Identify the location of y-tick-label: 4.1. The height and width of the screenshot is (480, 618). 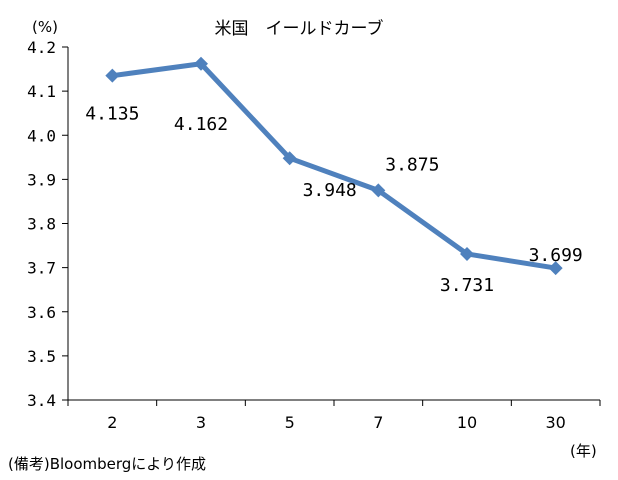
(41, 91).